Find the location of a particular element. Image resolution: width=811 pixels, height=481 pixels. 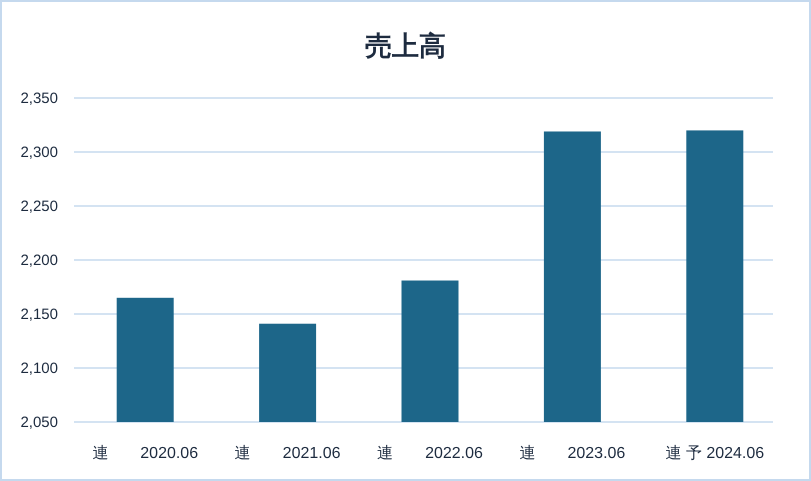

x-tick-label: 連 2021.06 is located at coordinates (287, 453).